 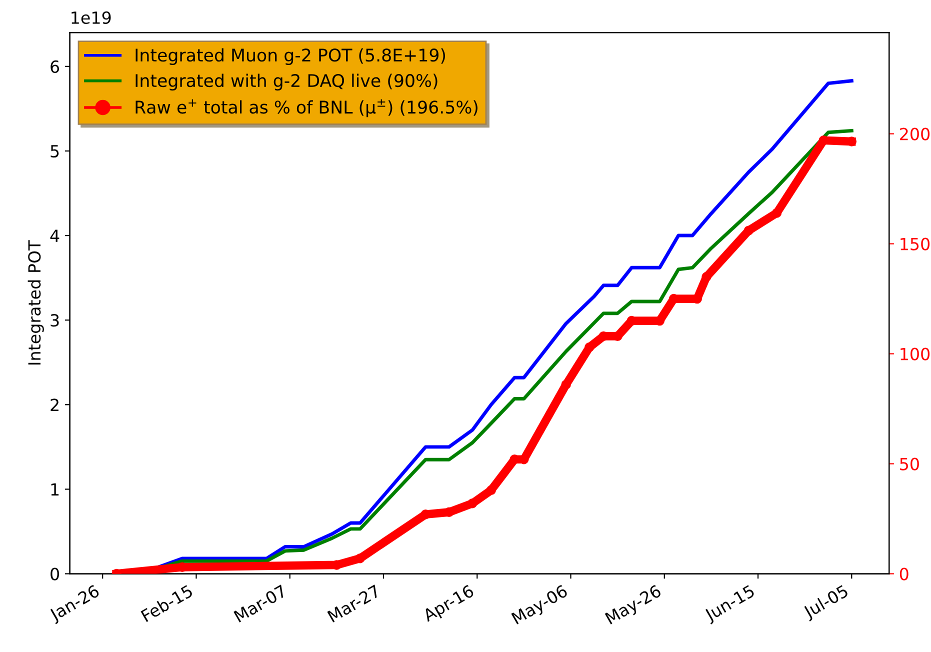 What do you see at coordinates (307, 108) in the screenshot?
I see `legend-label: Raw e$^{+}$ total as % of BNL (μ$^{±}$) (196.5%)` at bounding box center [307, 108].